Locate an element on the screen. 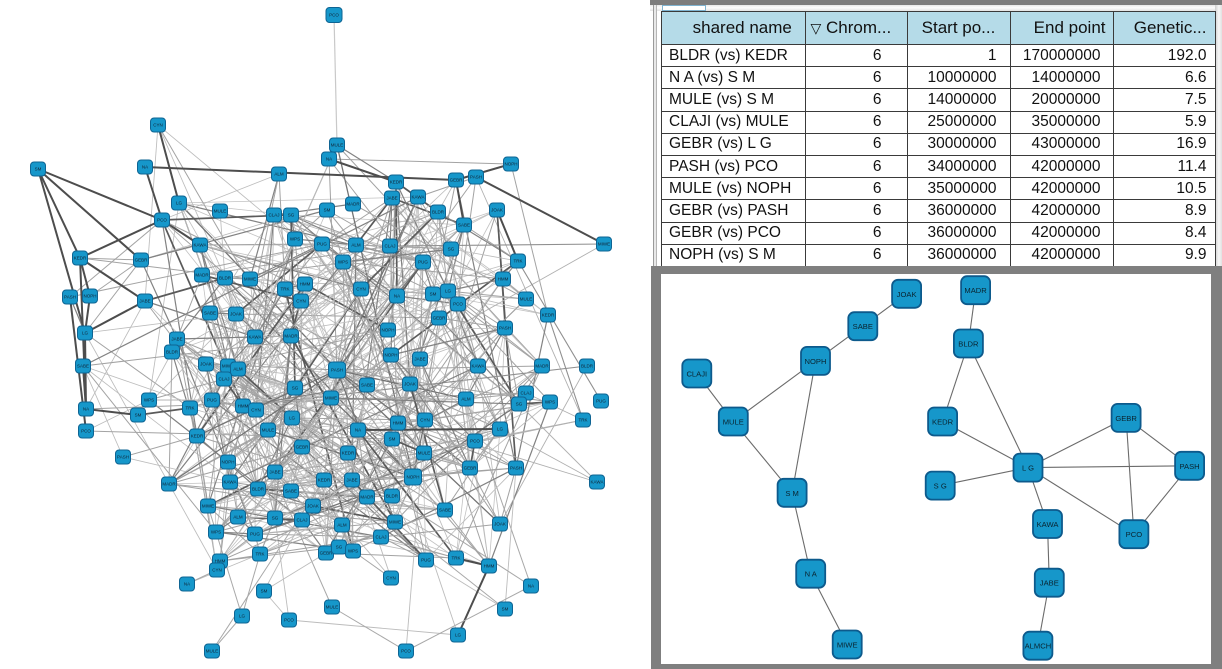 This screenshot has height=669, width=1222. svg-text: ALMCH is located at coordinates (1038, 646).